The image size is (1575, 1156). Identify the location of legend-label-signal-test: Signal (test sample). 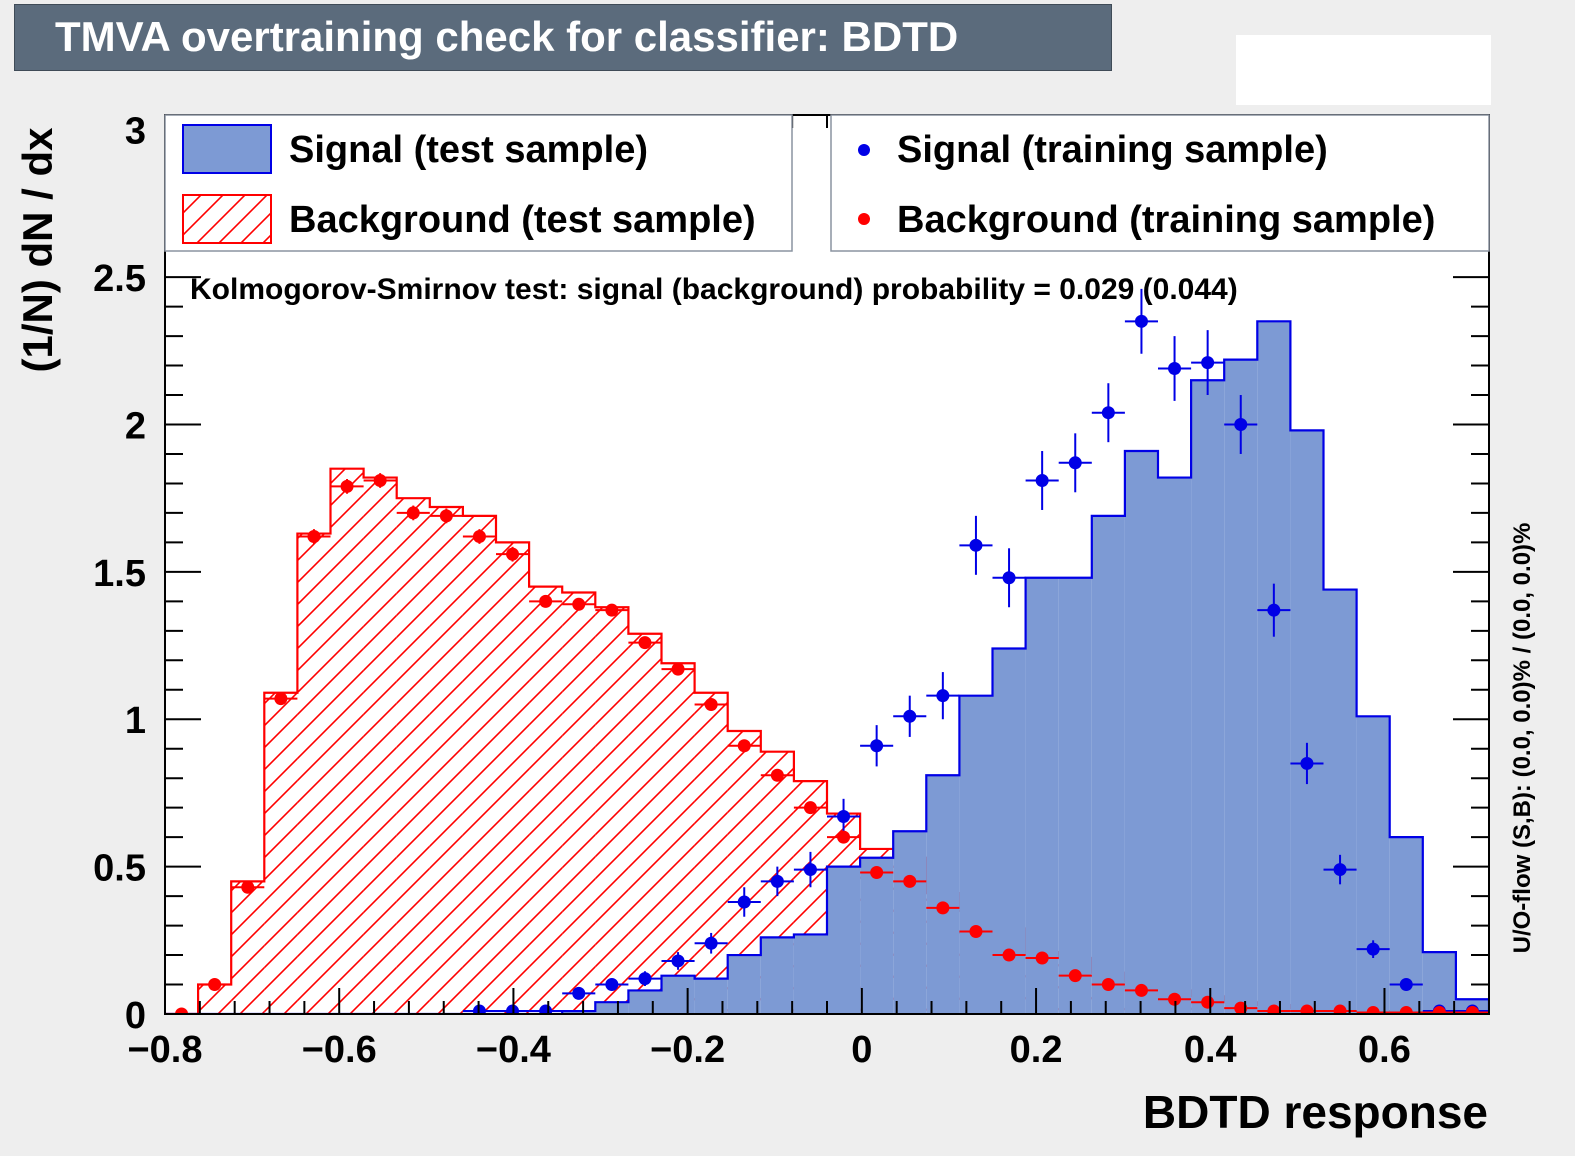
(468, 150).